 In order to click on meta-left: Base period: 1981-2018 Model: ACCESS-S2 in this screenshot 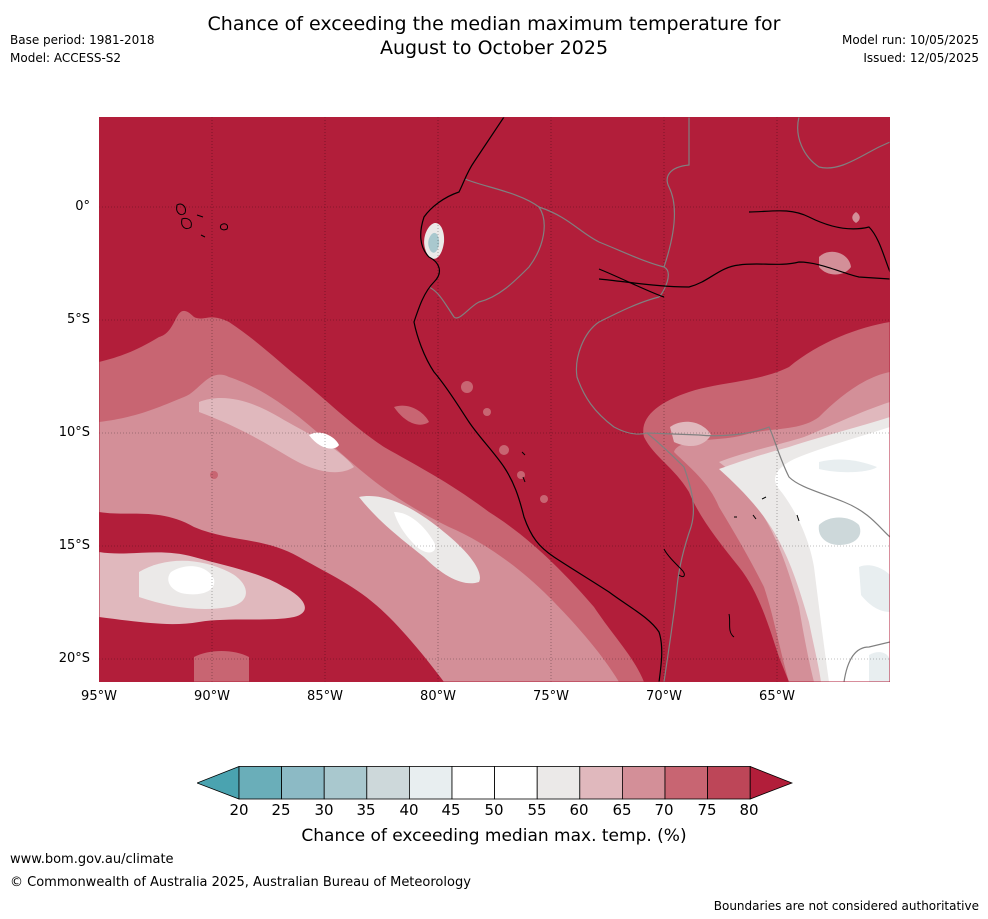, I will do `click(82, 49)`.